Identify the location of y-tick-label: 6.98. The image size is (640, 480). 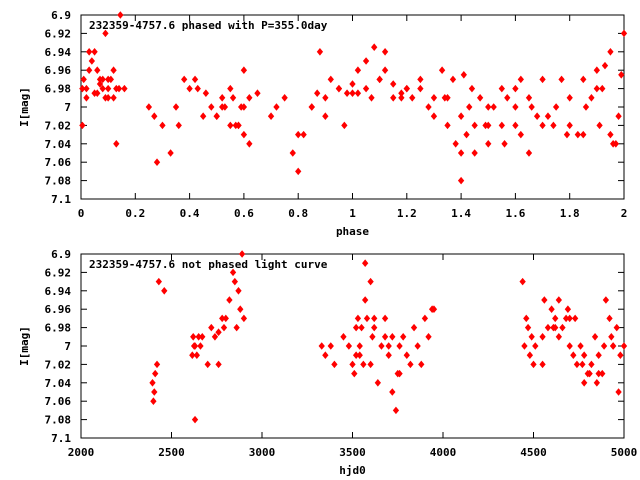
(58, 89).